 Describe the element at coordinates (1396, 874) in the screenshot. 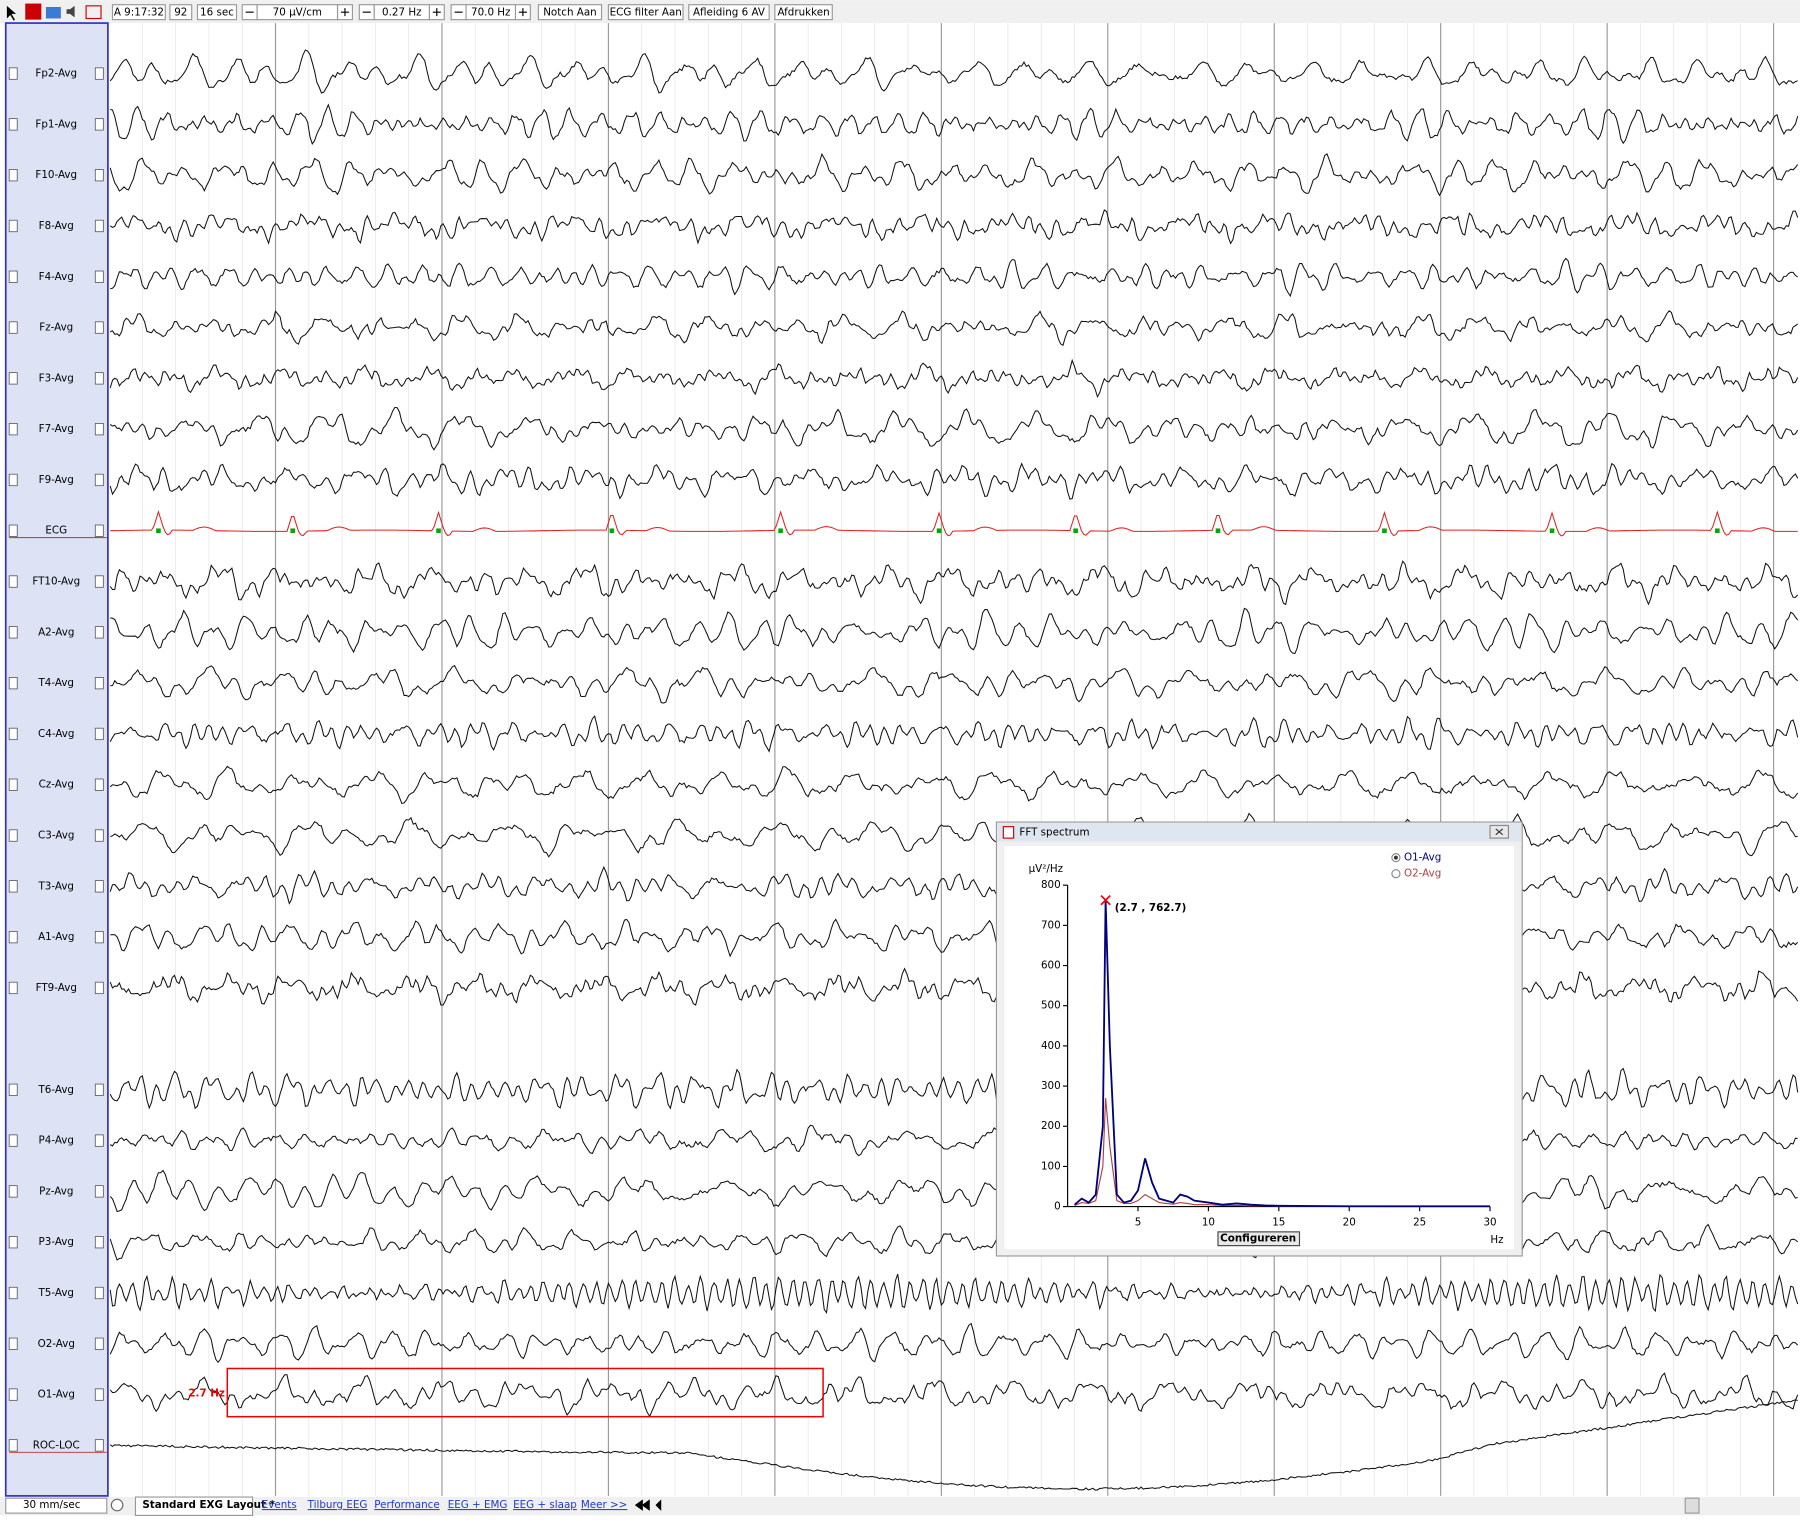

I see `legend-radio` at that location.